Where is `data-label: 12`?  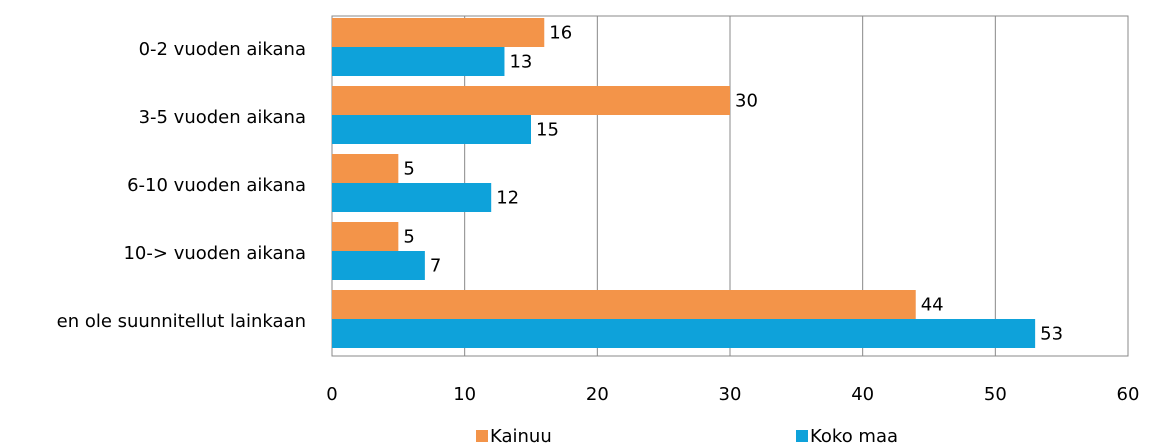 data-label: 12 is located at coordinates (507, 198).